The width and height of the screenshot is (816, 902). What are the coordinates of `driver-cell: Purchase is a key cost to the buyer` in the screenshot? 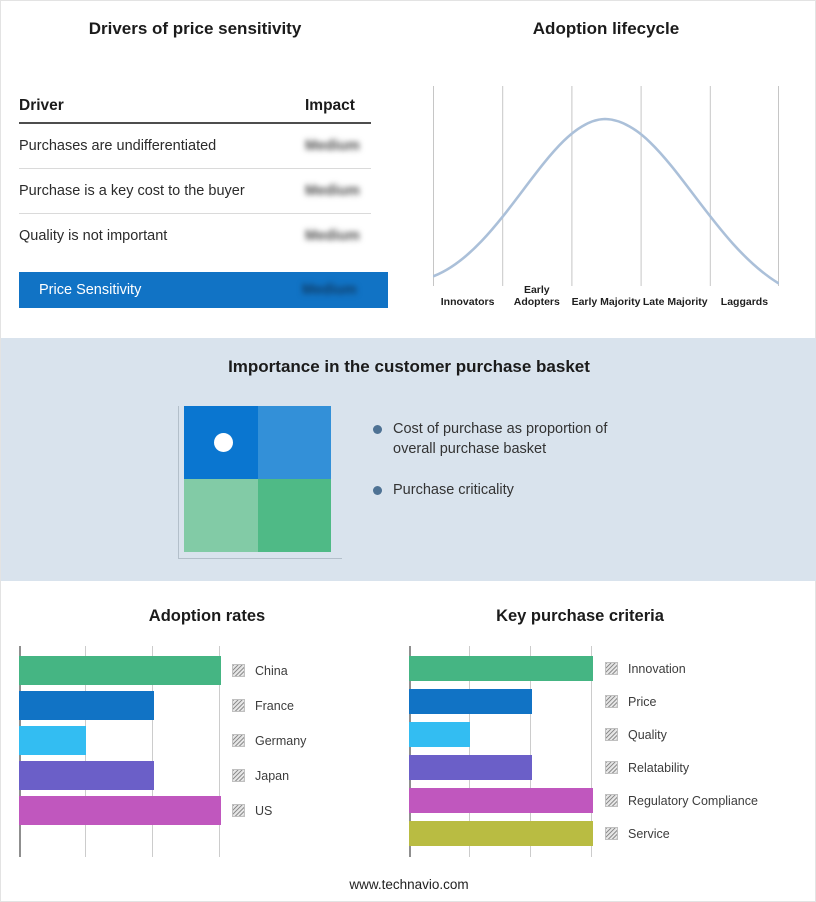 It's located at (132, 191).